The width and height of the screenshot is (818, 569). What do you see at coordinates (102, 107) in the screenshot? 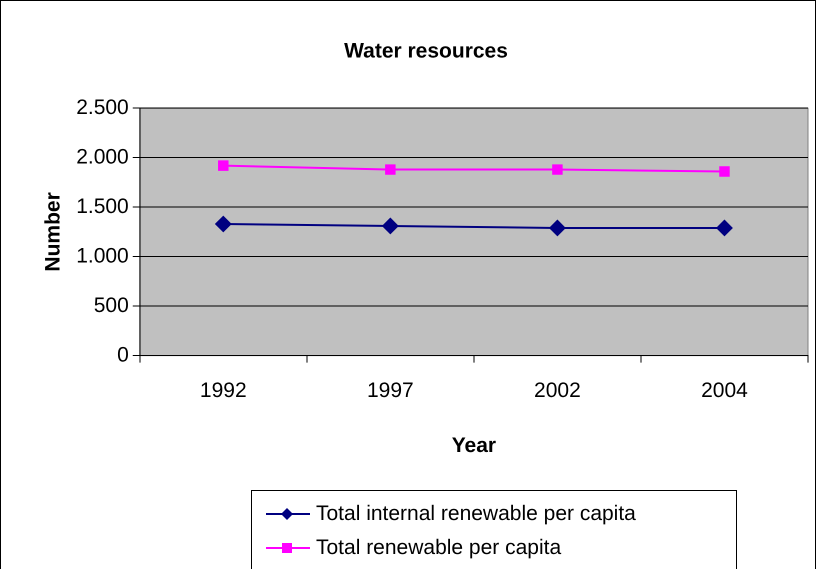
I see `y-tick-label: 2.500` at bounding box center [102, 107].